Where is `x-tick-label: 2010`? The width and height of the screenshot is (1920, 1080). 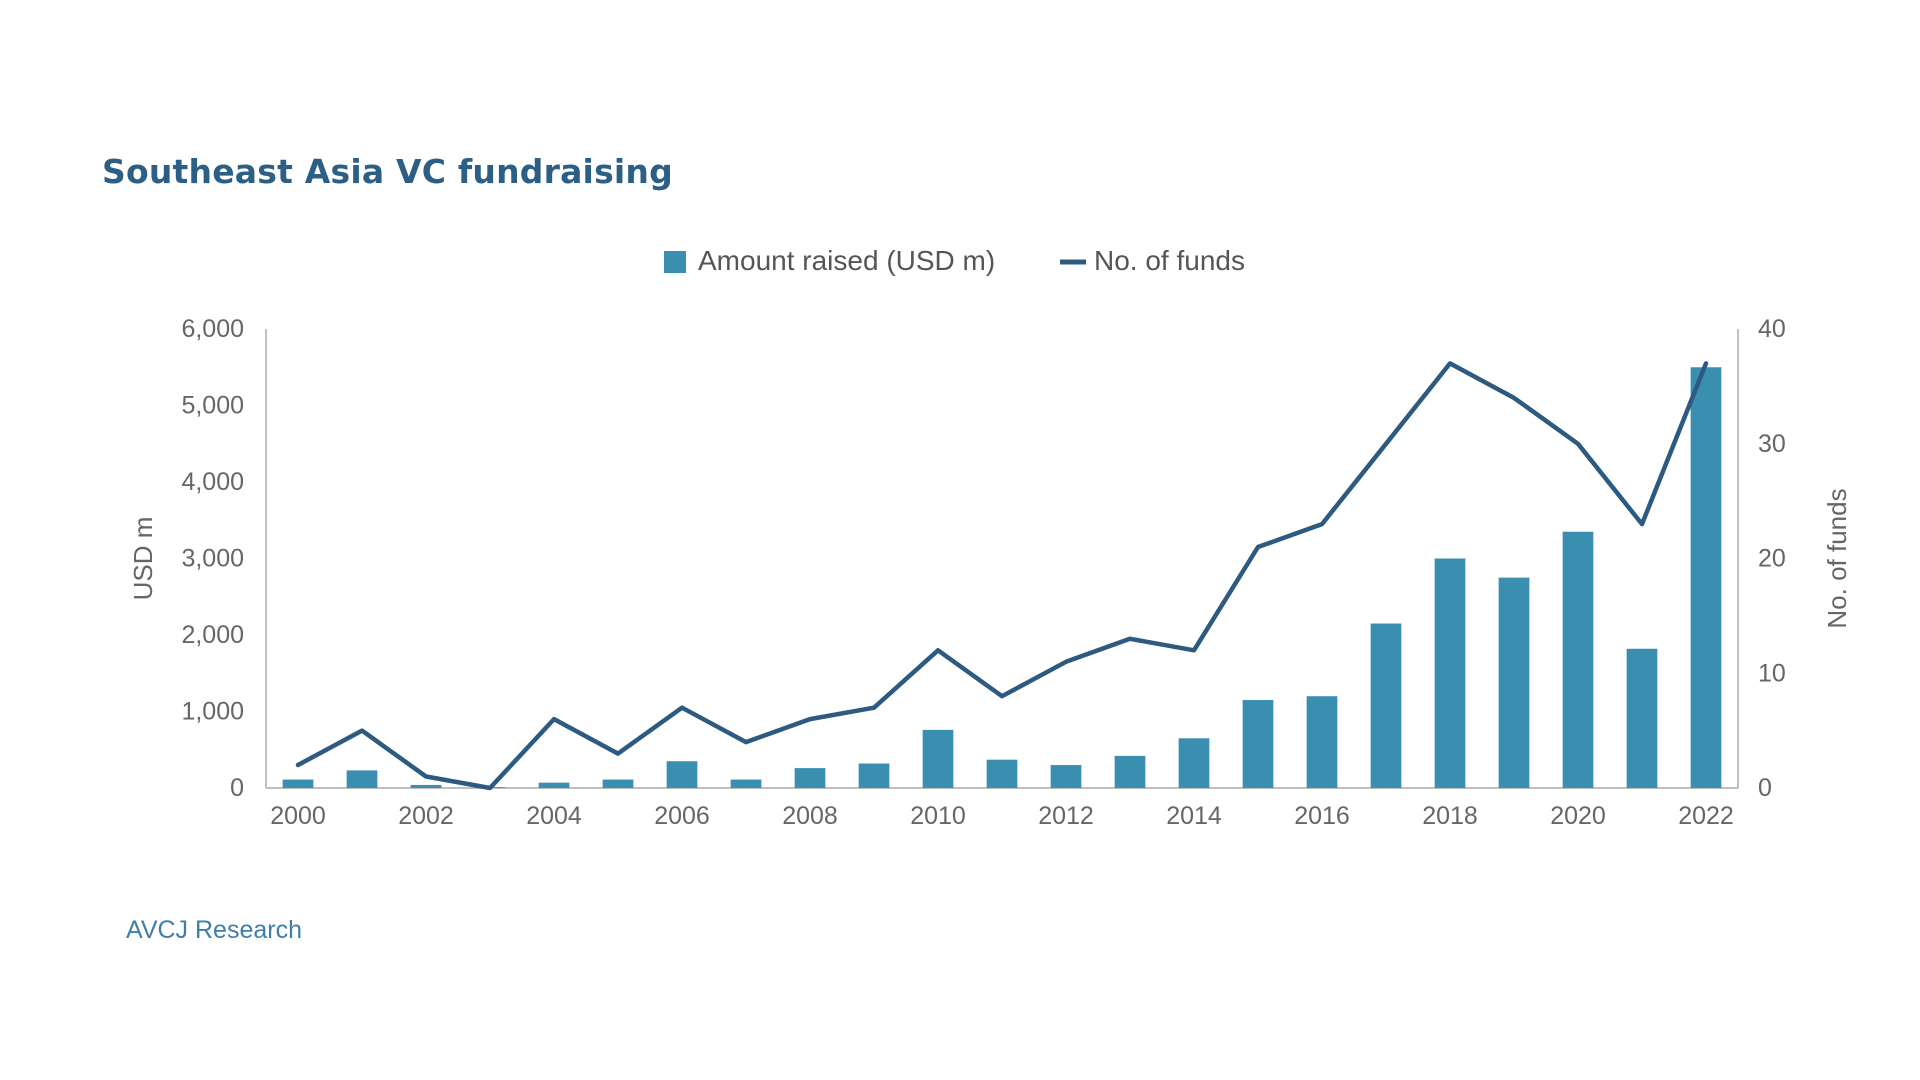 x-tick-label: 2010 is located at coordinates (938, 816).